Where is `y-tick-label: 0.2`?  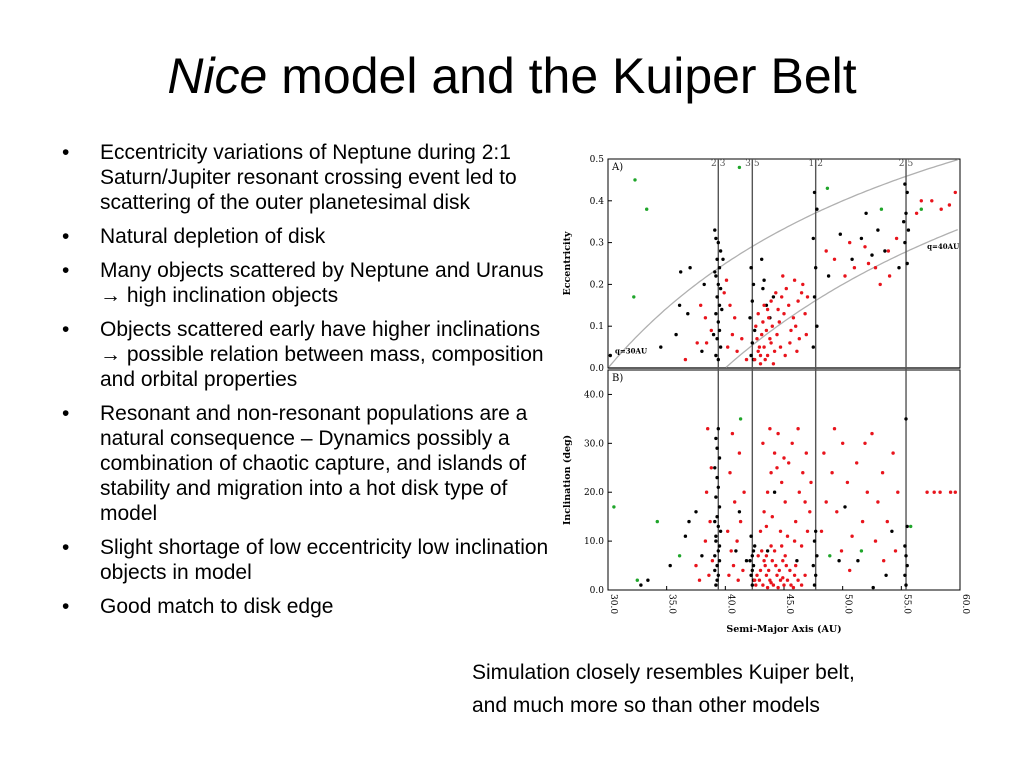
y-tick-label: 0.2 is located at coordinates (597, 285).